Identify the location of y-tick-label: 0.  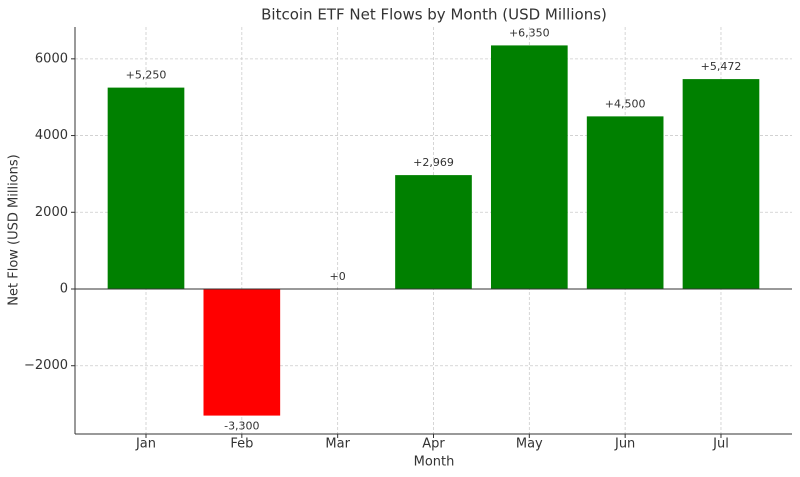
(64, 288).